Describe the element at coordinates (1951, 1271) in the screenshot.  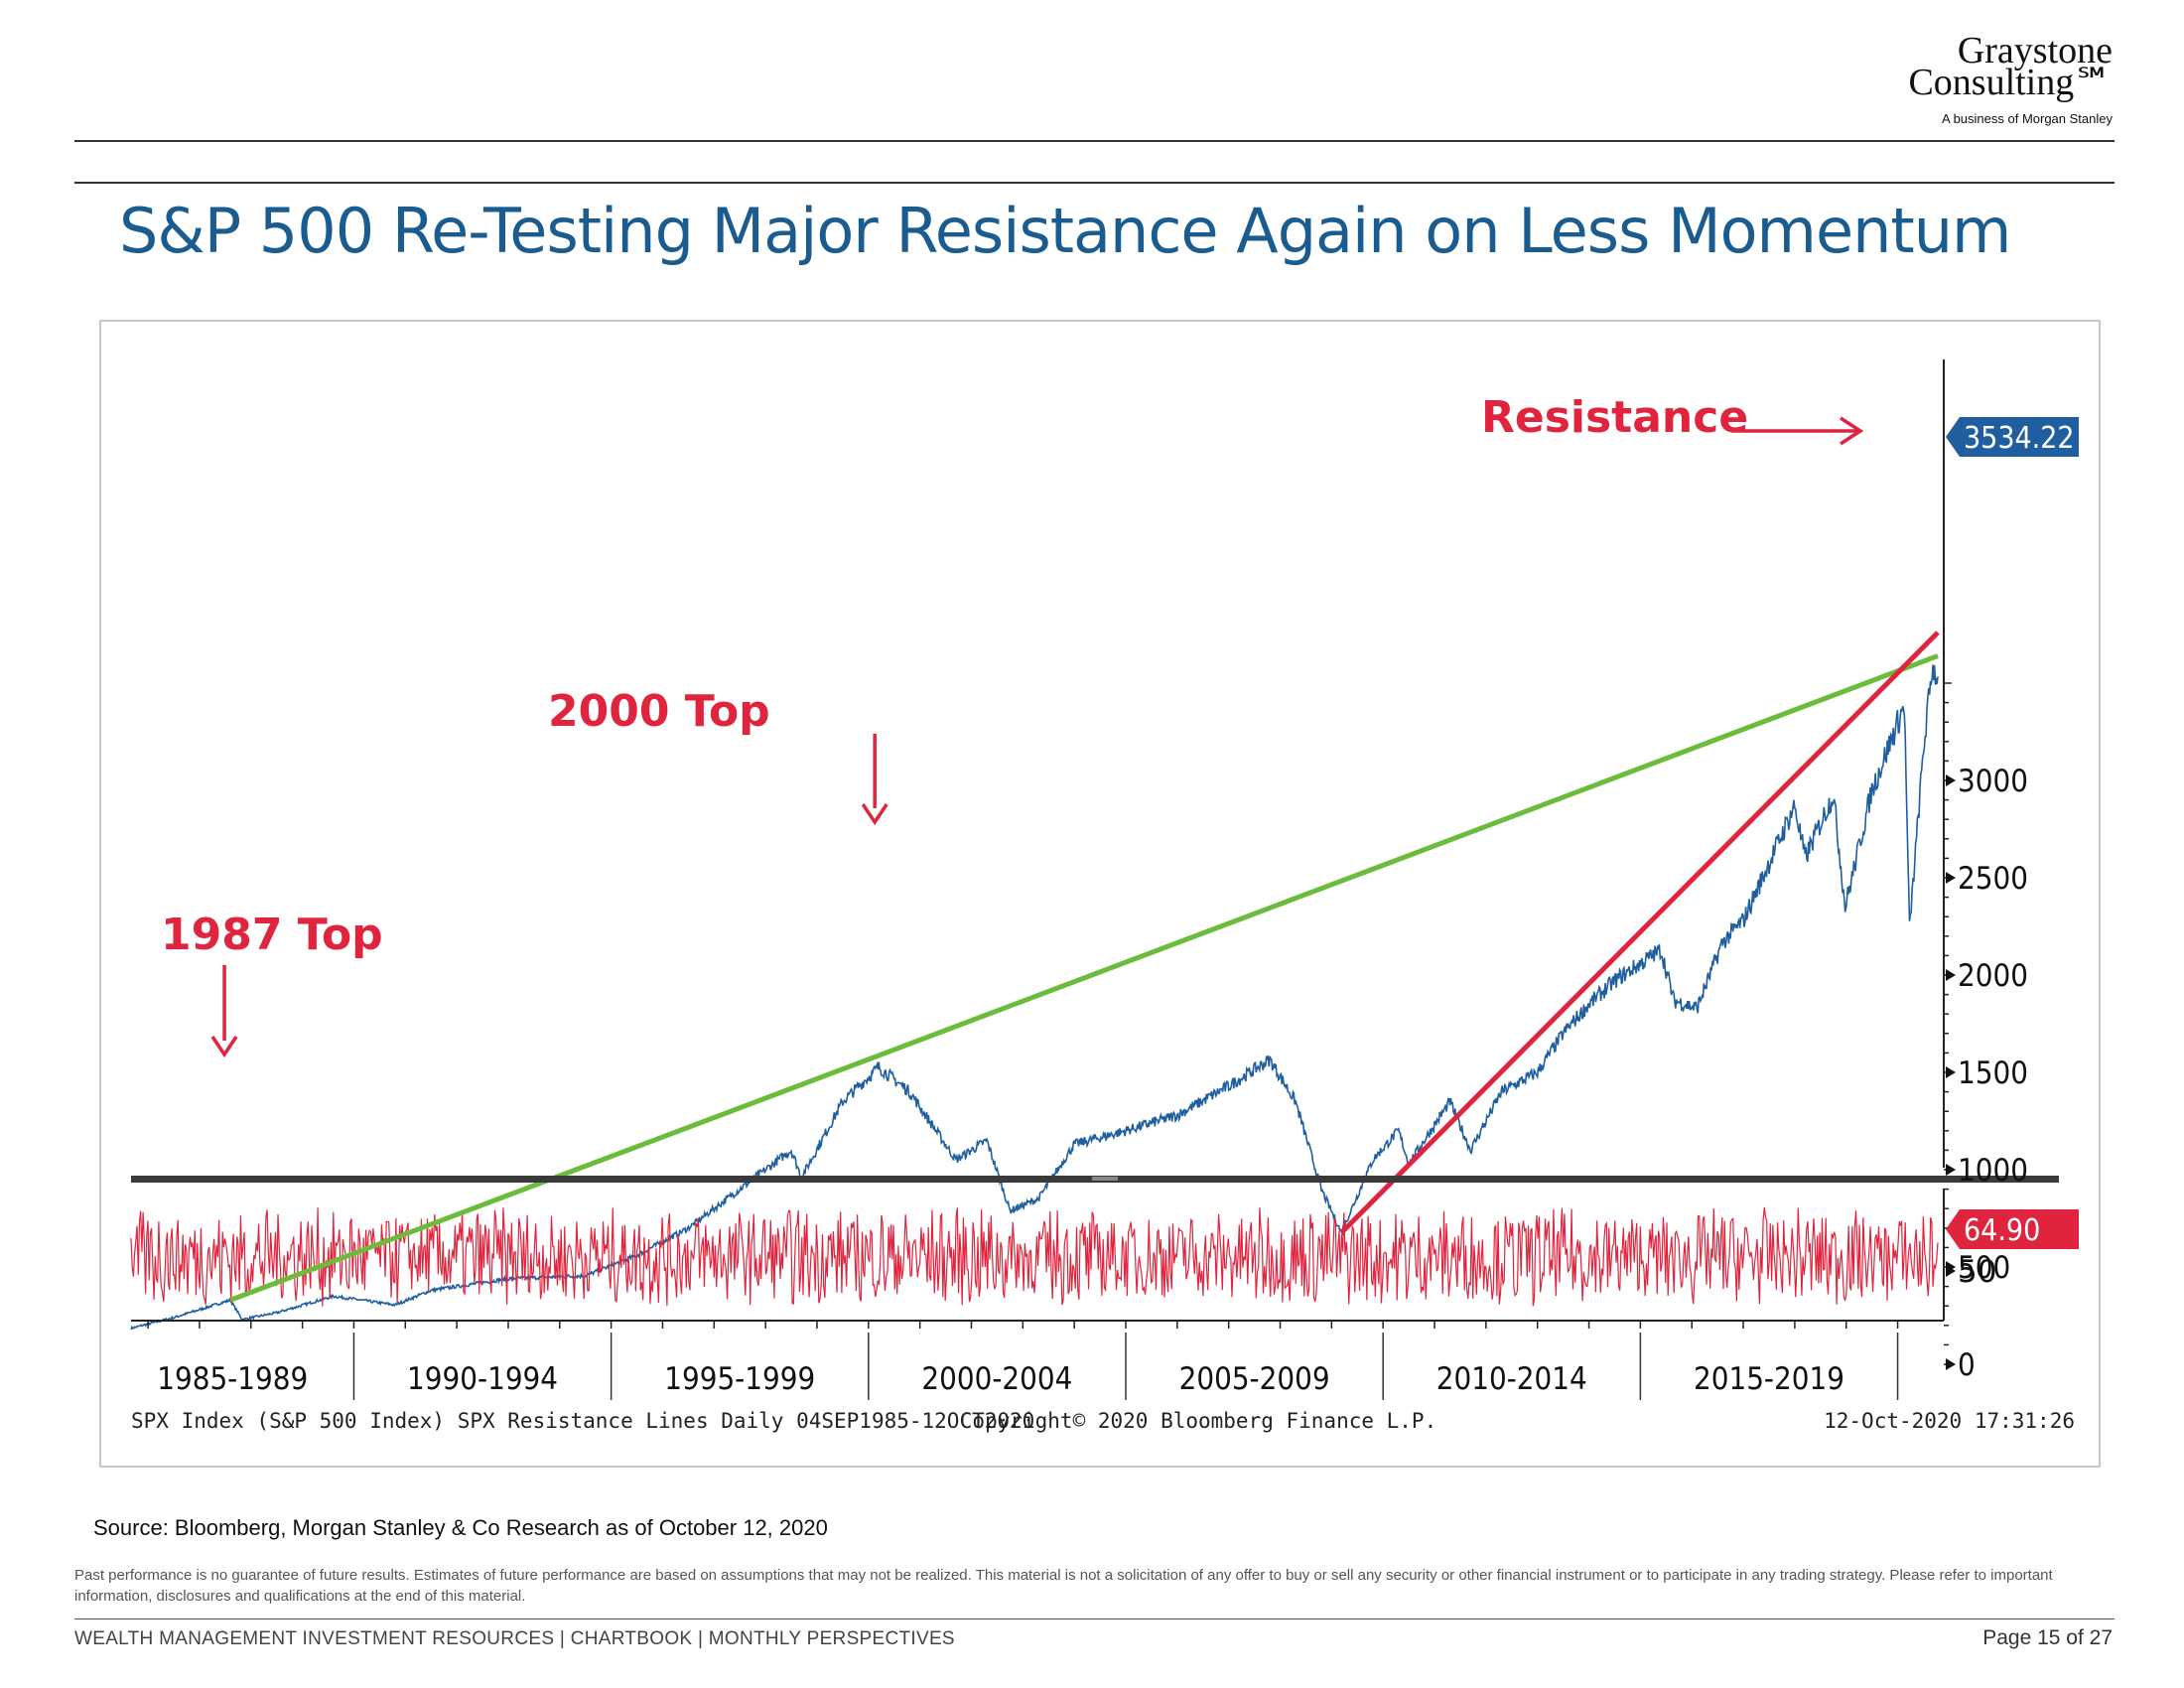
I see `lower-tick-marker` at that location.